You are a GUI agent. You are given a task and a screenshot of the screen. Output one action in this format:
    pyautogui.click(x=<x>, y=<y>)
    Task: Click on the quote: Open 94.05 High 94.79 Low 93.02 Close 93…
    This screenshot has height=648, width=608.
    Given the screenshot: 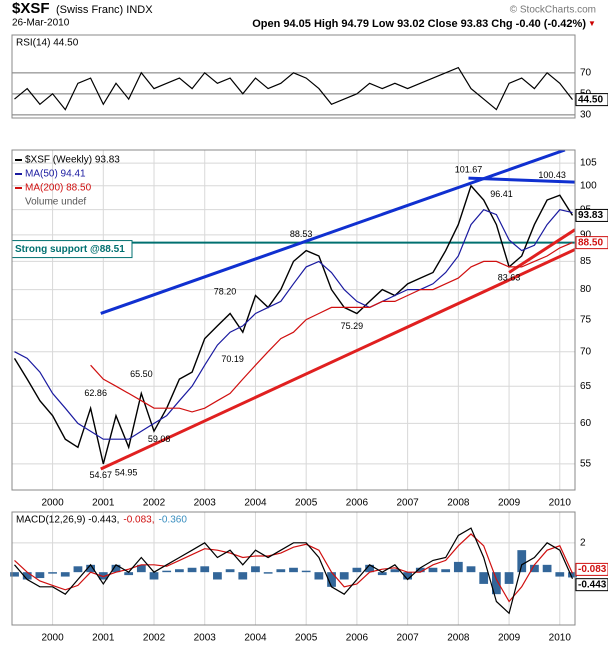 What is the action you would take?
    pyautogui.click(x=419, y=24)
    